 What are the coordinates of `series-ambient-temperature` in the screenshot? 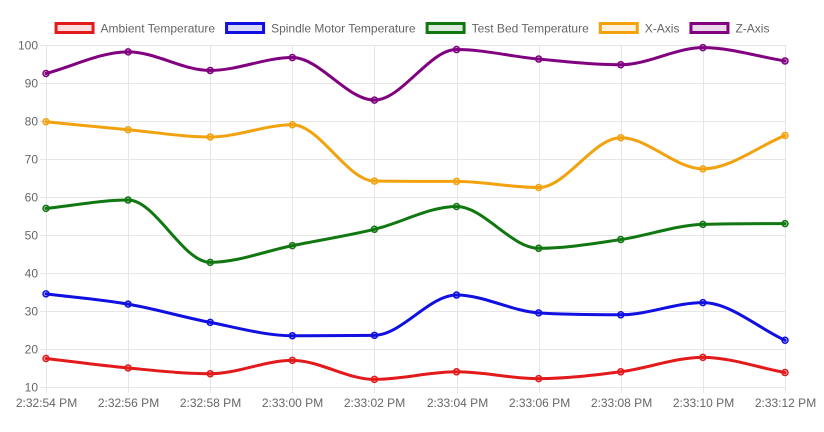 It's located at (415, 368).